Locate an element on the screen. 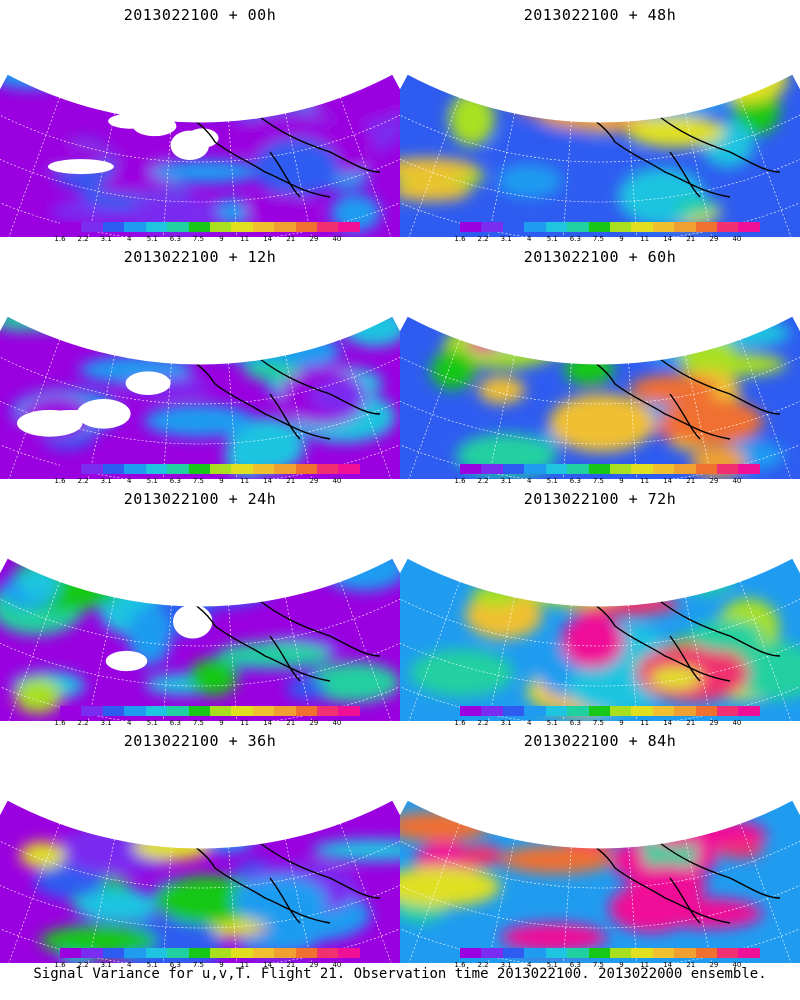  colorbar-label: 3.1 is located at coordinates (506, 239).